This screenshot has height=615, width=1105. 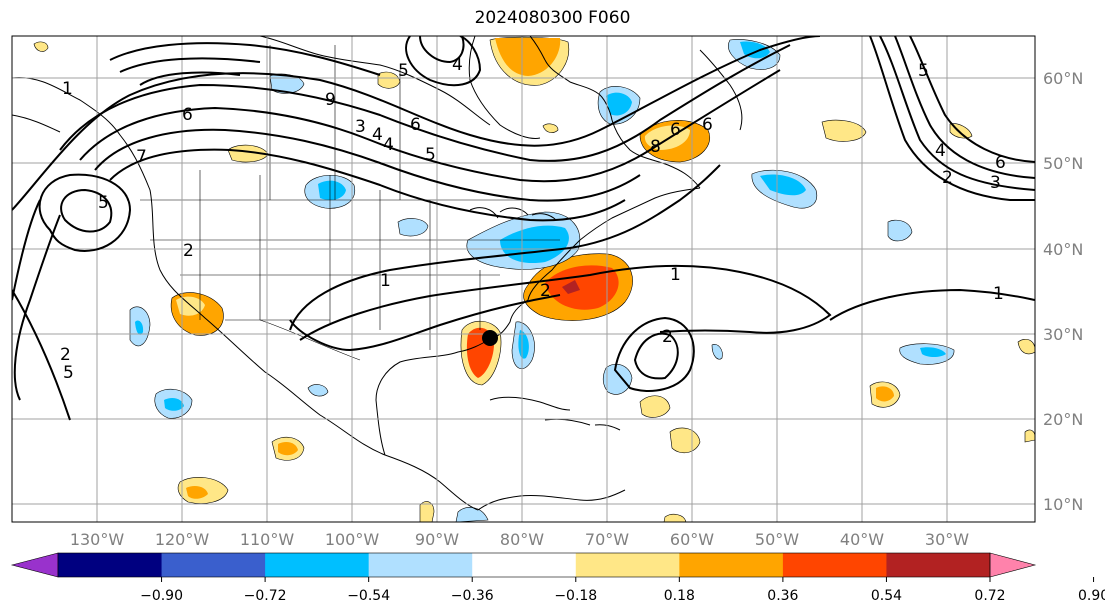 What do you see at coordinates (782, 596) in the screenshot?
I see `colorbar-tick-label: 0.36` at bounding box center [782, 596].